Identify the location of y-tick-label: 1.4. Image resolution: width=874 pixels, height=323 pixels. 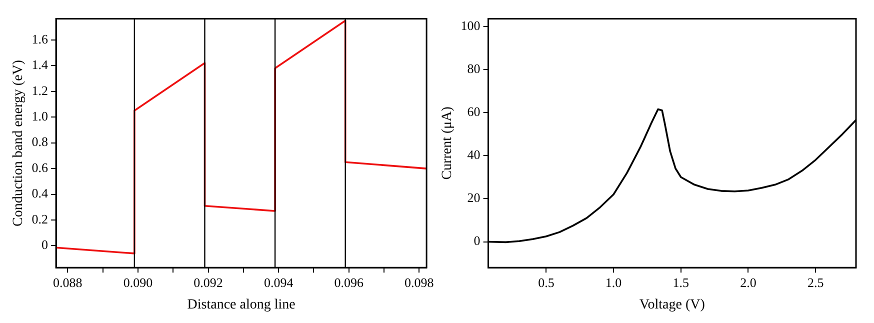
(40, 64).